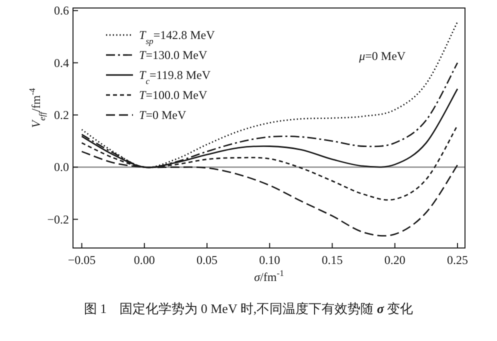 The height and width of the screenshot is (341, 497). What do you see at coordinates (144, 260) in the screenshot?
I see `x-tick-label: 0.00` at bounding box center [144, 260].